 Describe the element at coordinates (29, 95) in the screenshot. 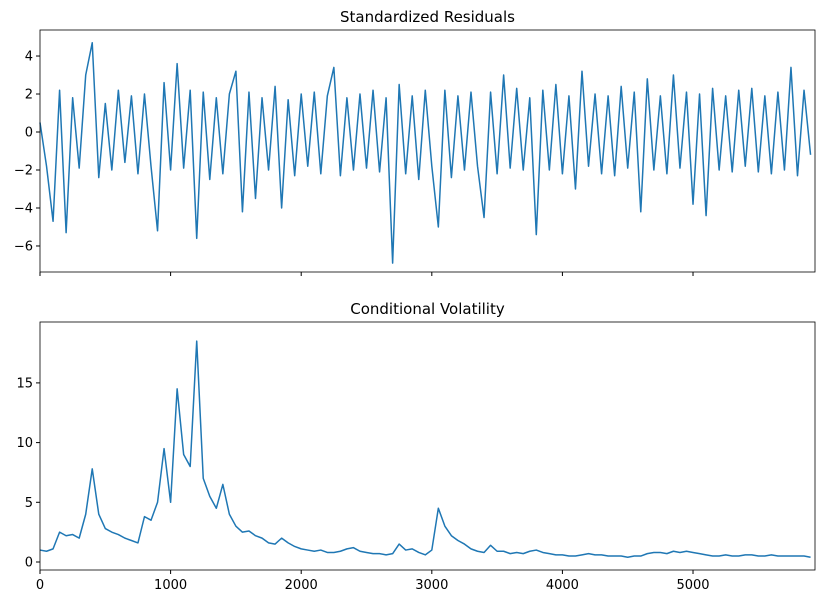

I see `y-tick-label: 2` at that location.